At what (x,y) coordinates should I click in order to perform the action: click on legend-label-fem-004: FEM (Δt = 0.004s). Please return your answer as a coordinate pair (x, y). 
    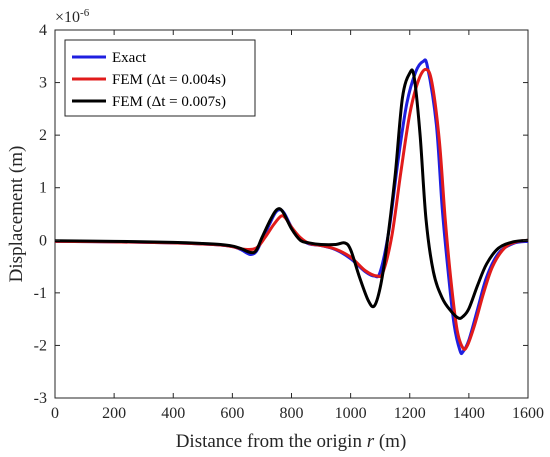
    Looking at the image, I should click on (169, 80).